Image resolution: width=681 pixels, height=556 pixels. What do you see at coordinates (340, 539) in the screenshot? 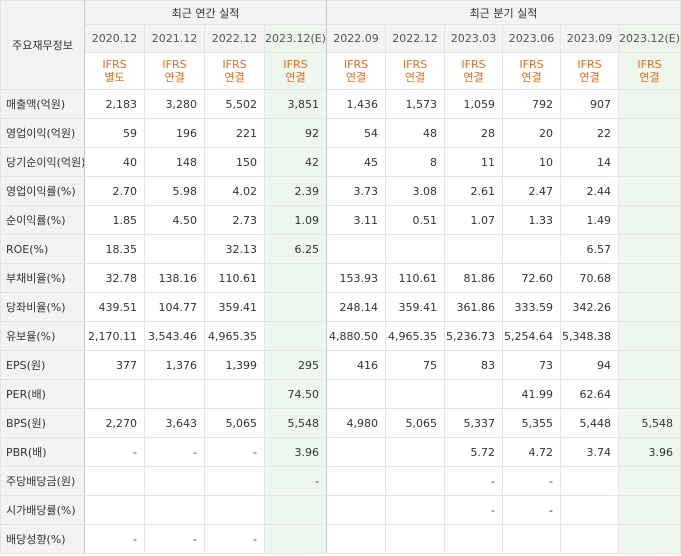
I see `table-row: 배당성향(%) - - -` at bounding box center [340, 539].